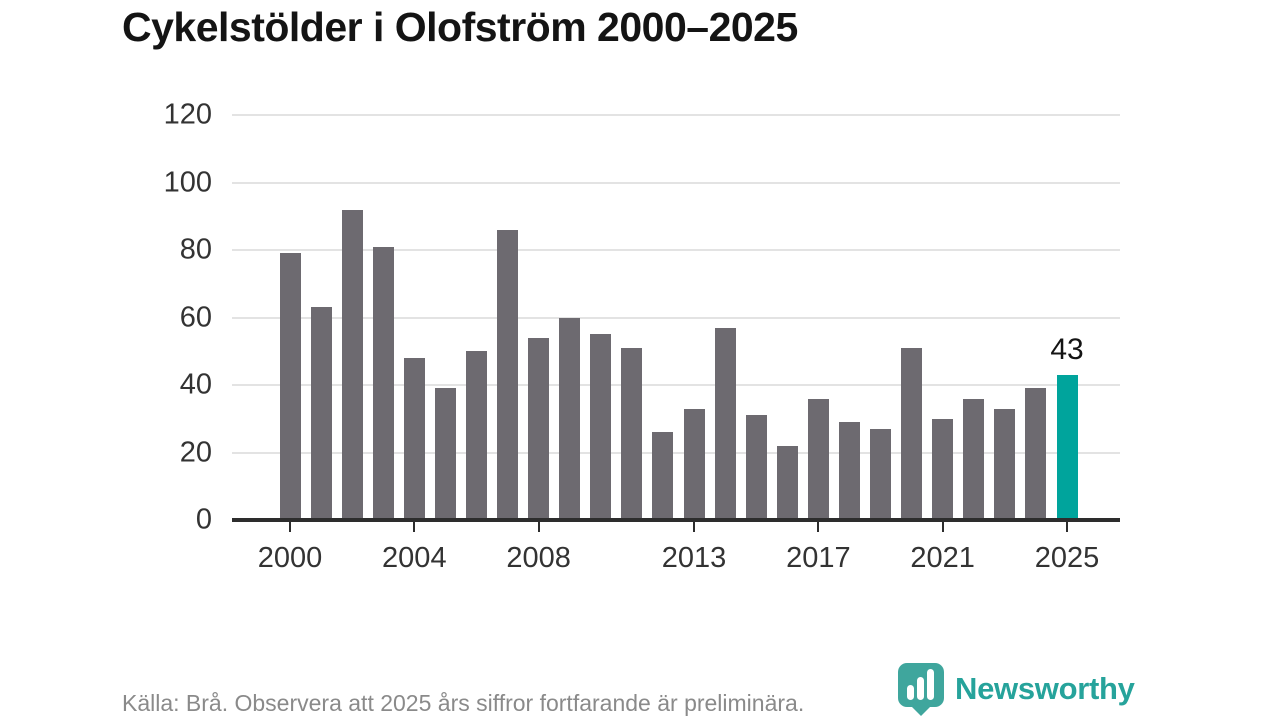 This screenshot has height=720, width=1280. Describe the element at coordinates (414, 558) in the screenshot. I see `x-axis-label-2004: 2004` at that location.